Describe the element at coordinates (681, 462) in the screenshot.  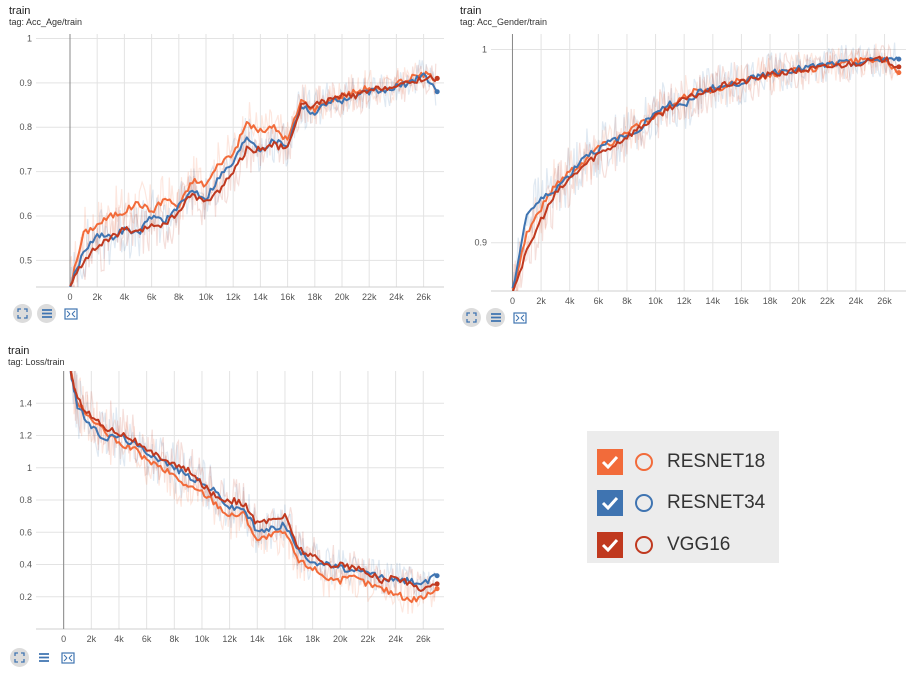
I see `legend-item-resnet18: RESNET18` at that location.